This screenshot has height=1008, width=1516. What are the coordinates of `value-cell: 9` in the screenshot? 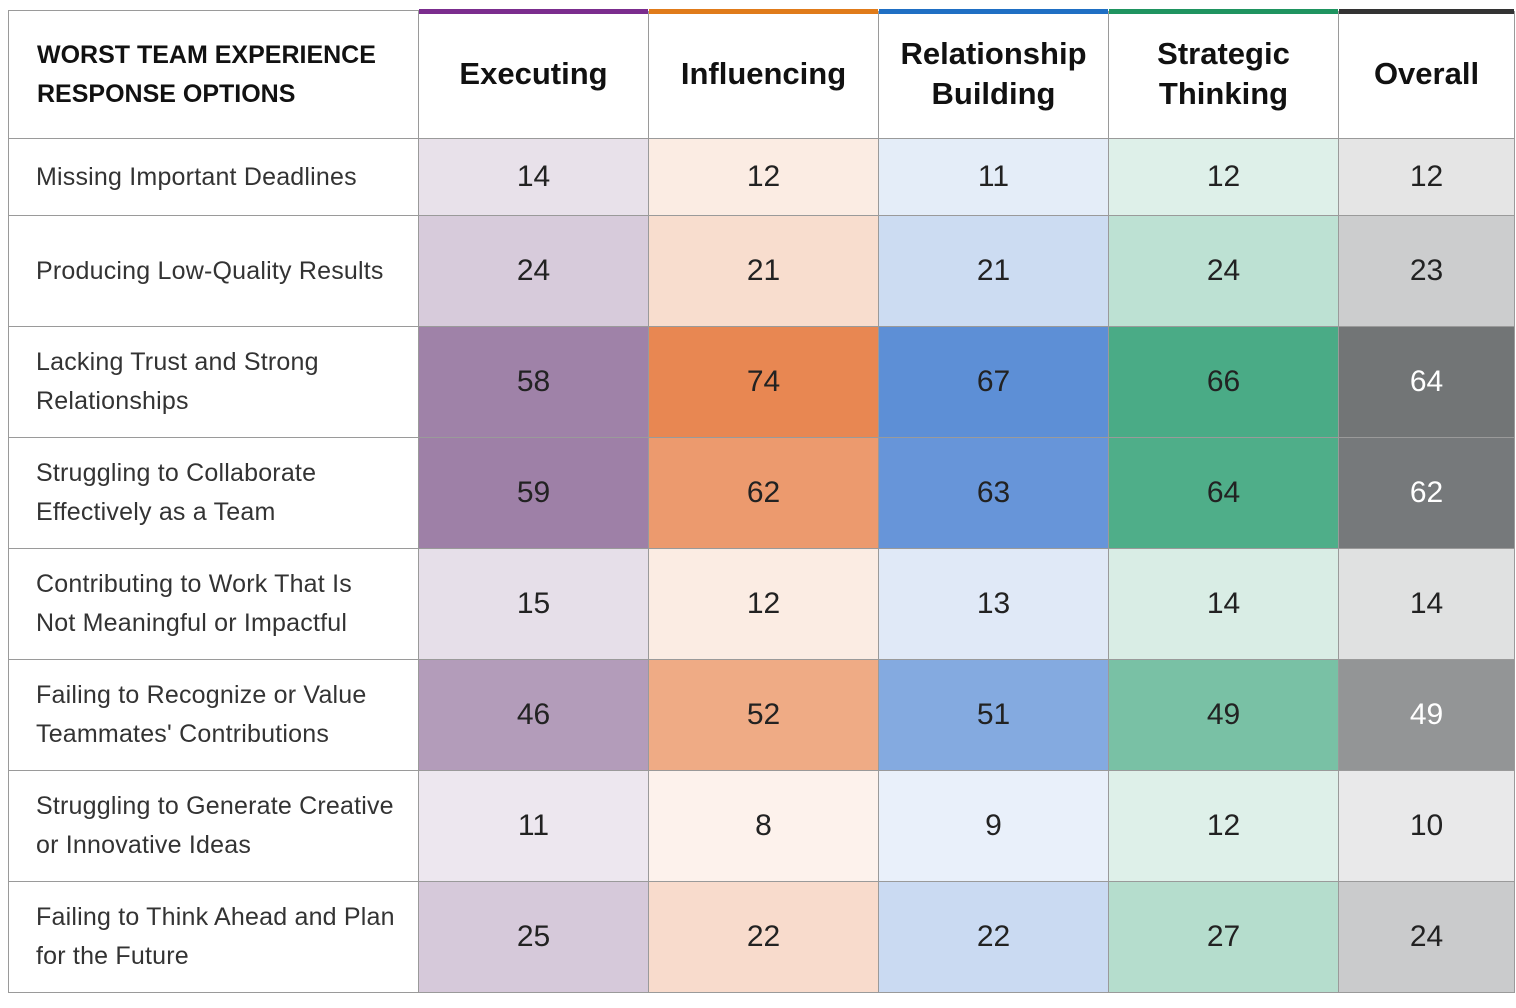 It's located at (993, 826).